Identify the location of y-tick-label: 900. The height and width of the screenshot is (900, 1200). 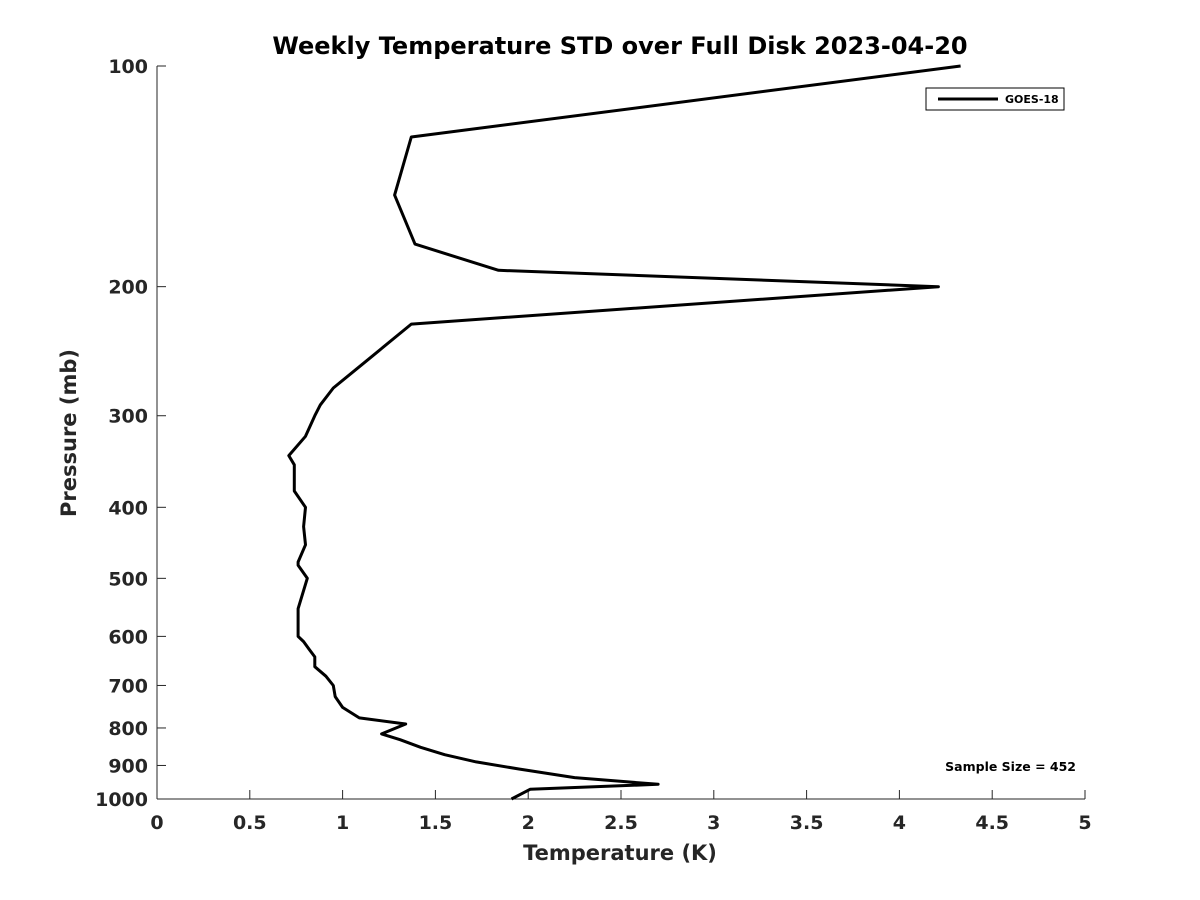
(128, 766).